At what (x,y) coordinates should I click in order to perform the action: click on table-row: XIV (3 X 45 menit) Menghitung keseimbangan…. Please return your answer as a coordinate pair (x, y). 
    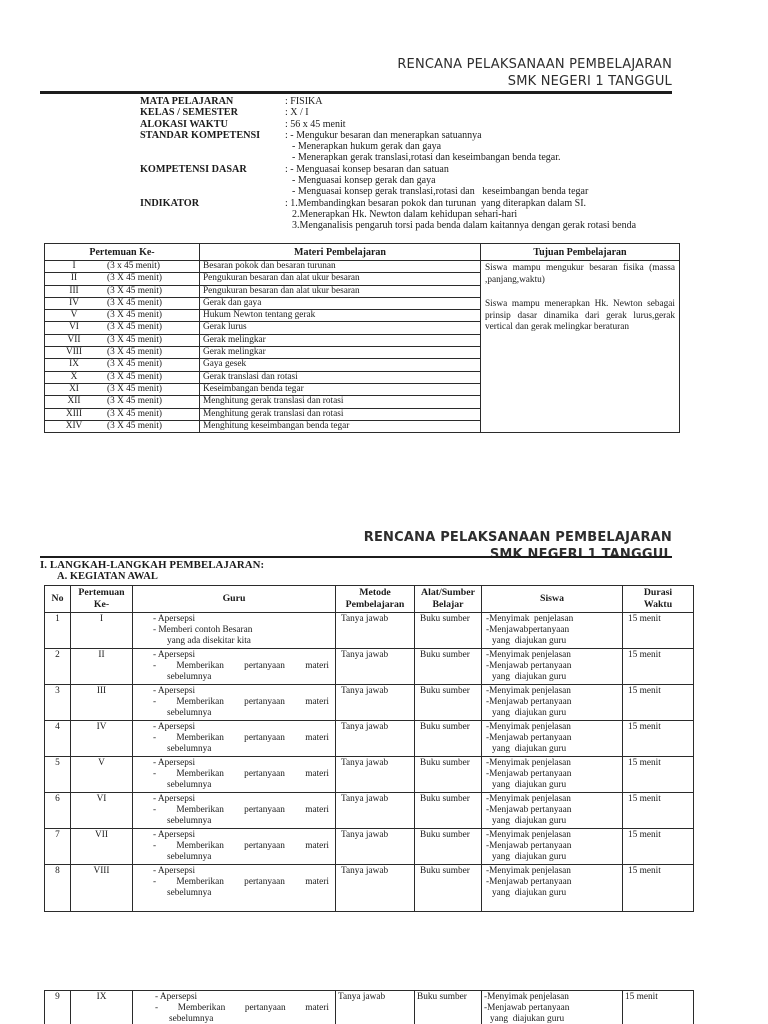
    Looking at the image, I should click on (362, 426).